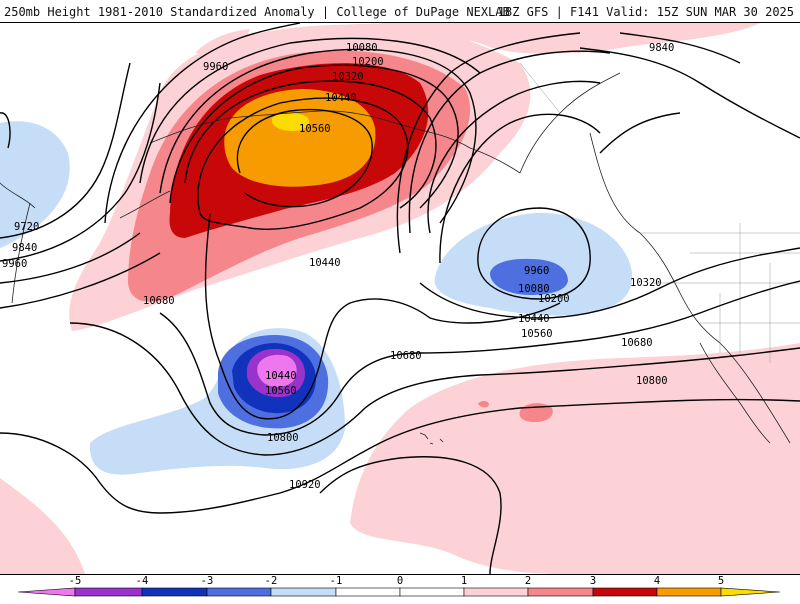 The height and width of the screenshot is (604, 800). What do you see at coordinates (560, 592) in the screenshot?
I see `swatch-p2` at bounding box center [560, 592].